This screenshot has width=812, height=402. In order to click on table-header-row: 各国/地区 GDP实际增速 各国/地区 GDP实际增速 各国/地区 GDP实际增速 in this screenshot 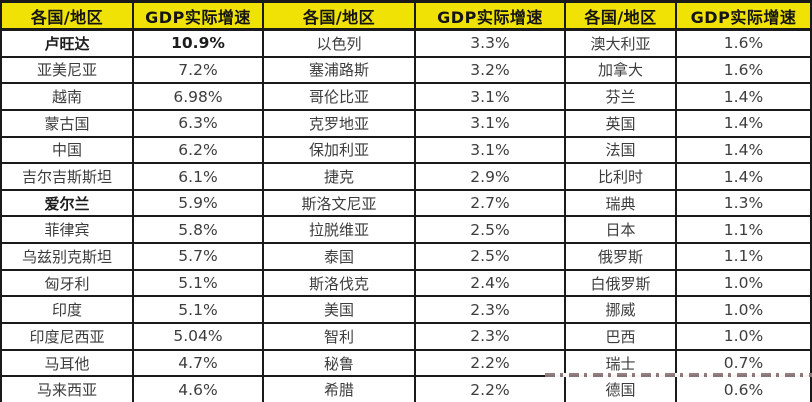, I will do `click(406, 17)`.